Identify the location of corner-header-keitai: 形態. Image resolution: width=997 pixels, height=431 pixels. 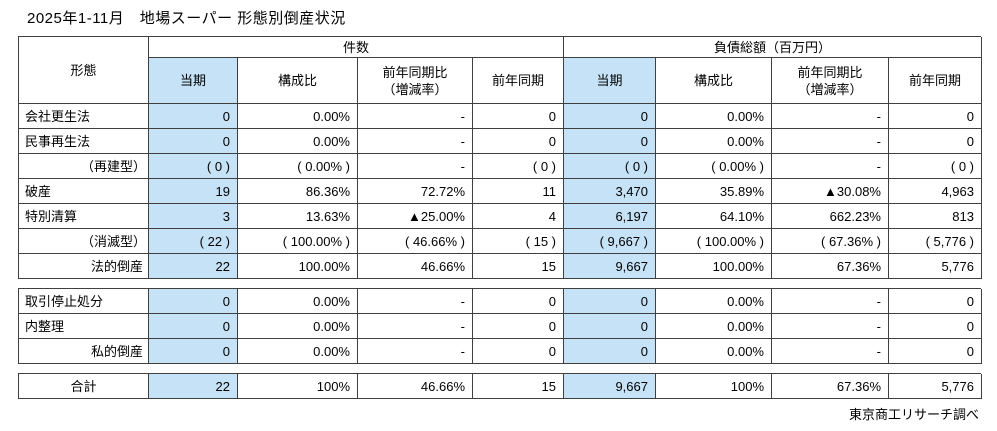
(84, 70).